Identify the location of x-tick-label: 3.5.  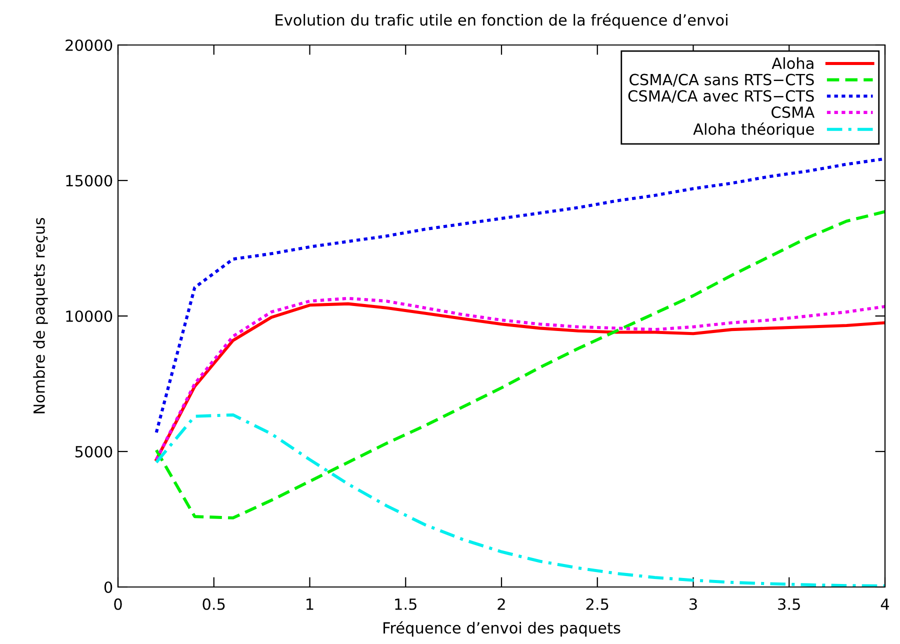
(789, 604).